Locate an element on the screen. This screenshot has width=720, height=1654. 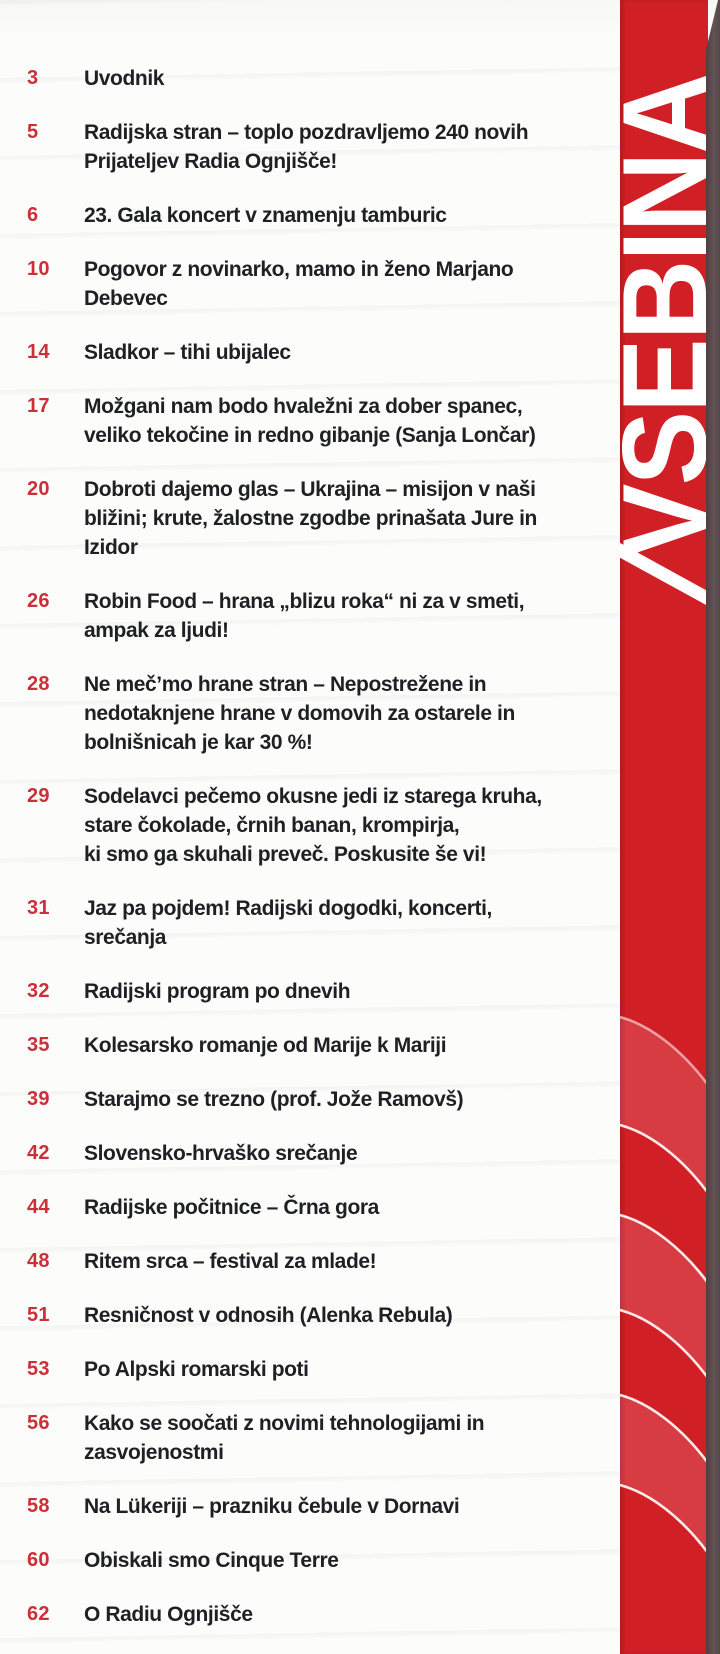
toc-page-number: 31 is located at coordinates (38, 908).